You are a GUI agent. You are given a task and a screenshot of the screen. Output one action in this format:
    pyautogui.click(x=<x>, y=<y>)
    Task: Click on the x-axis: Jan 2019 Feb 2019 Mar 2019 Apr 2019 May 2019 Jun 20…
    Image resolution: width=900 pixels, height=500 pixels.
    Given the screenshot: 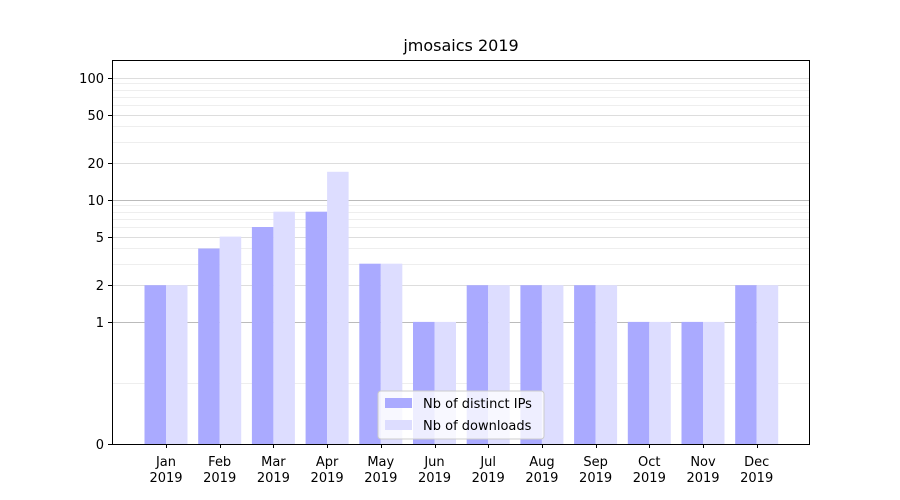 What is the action you would take?
    pyautogui.click(x=461, y=465)
    